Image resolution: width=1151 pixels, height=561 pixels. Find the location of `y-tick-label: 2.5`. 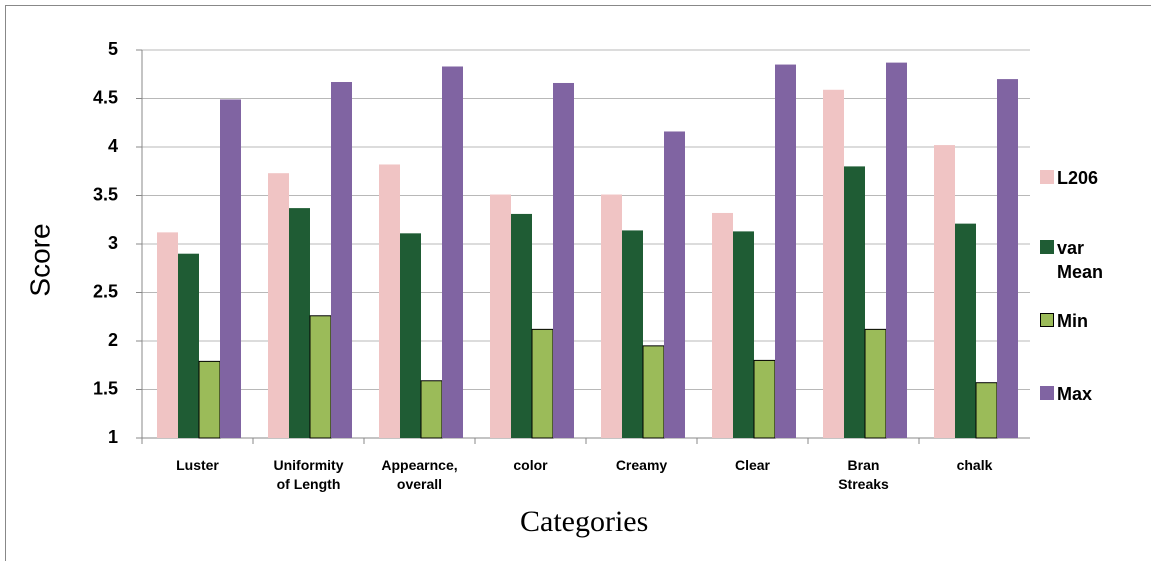

y-tick-label: 2.5 is located at coordinates (105, 291).